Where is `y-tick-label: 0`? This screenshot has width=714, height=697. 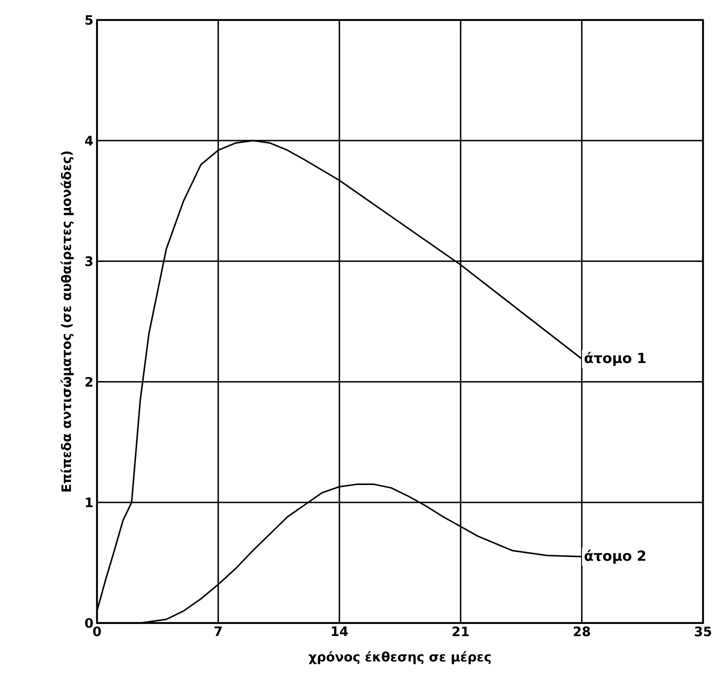 y-tick-label: 0 is located at coordinates (89, 623).